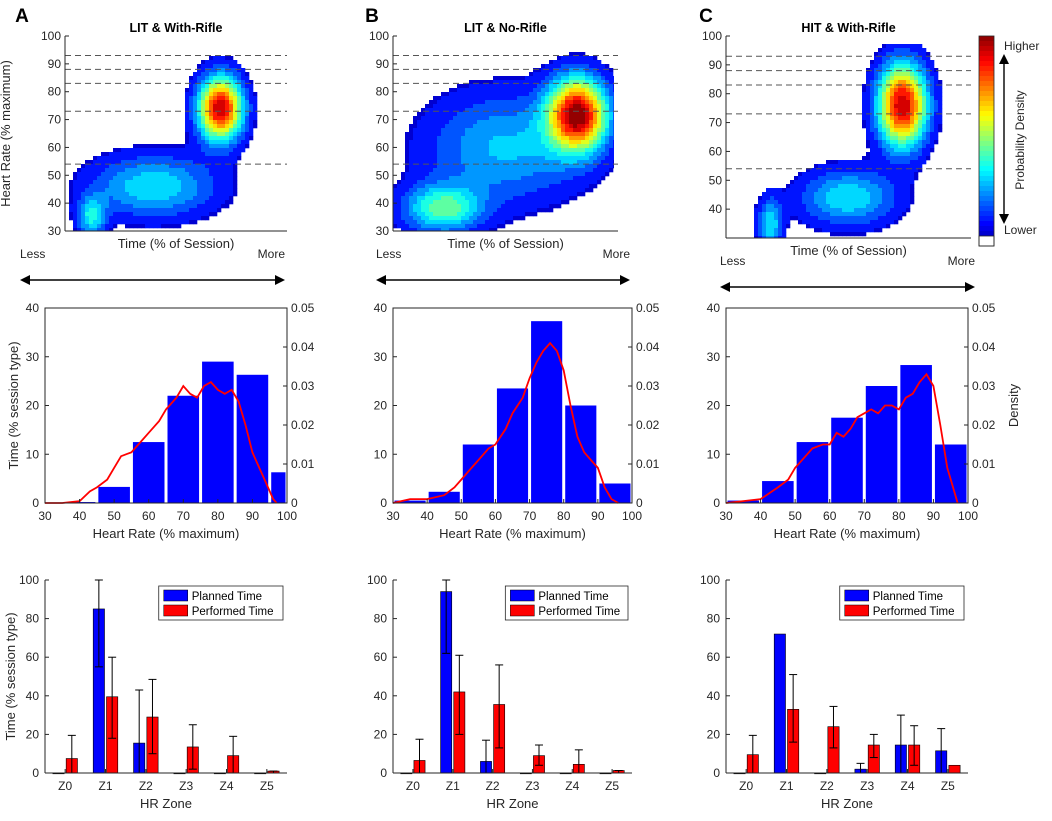  Describe the element at coordinates (33, 308) in the screenshot. I see `hist-y-tick-label: 40` at that location.